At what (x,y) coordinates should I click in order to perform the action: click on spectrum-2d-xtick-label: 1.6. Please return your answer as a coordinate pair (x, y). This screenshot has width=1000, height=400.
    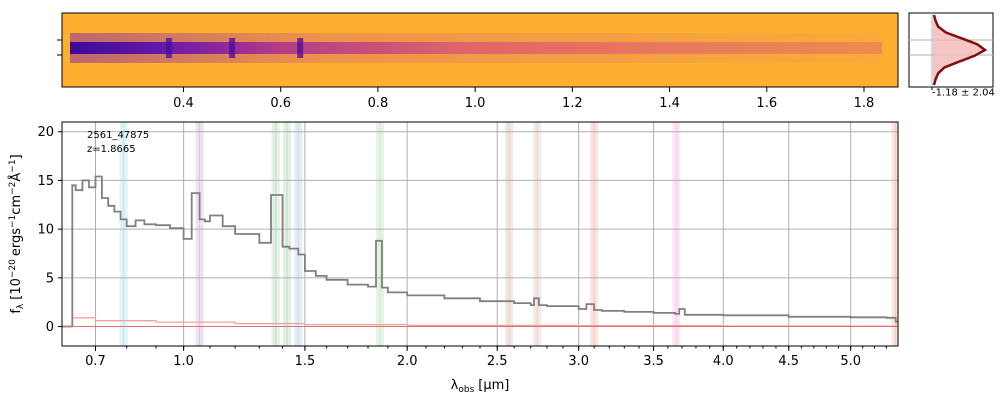
    Looking at the image, I should click on (766, 103).